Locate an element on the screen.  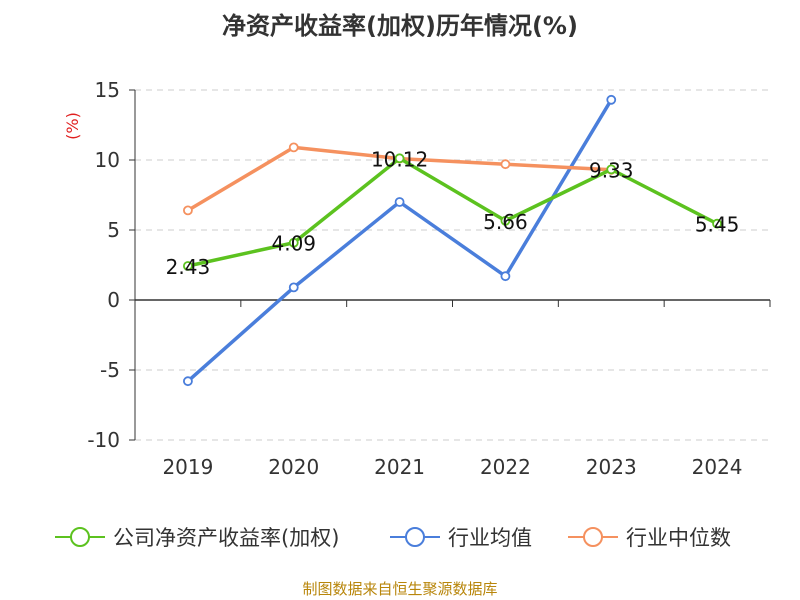
data-source-note: 制图数据来自恒生聚源数据库 is located at coordinates (399, 589).